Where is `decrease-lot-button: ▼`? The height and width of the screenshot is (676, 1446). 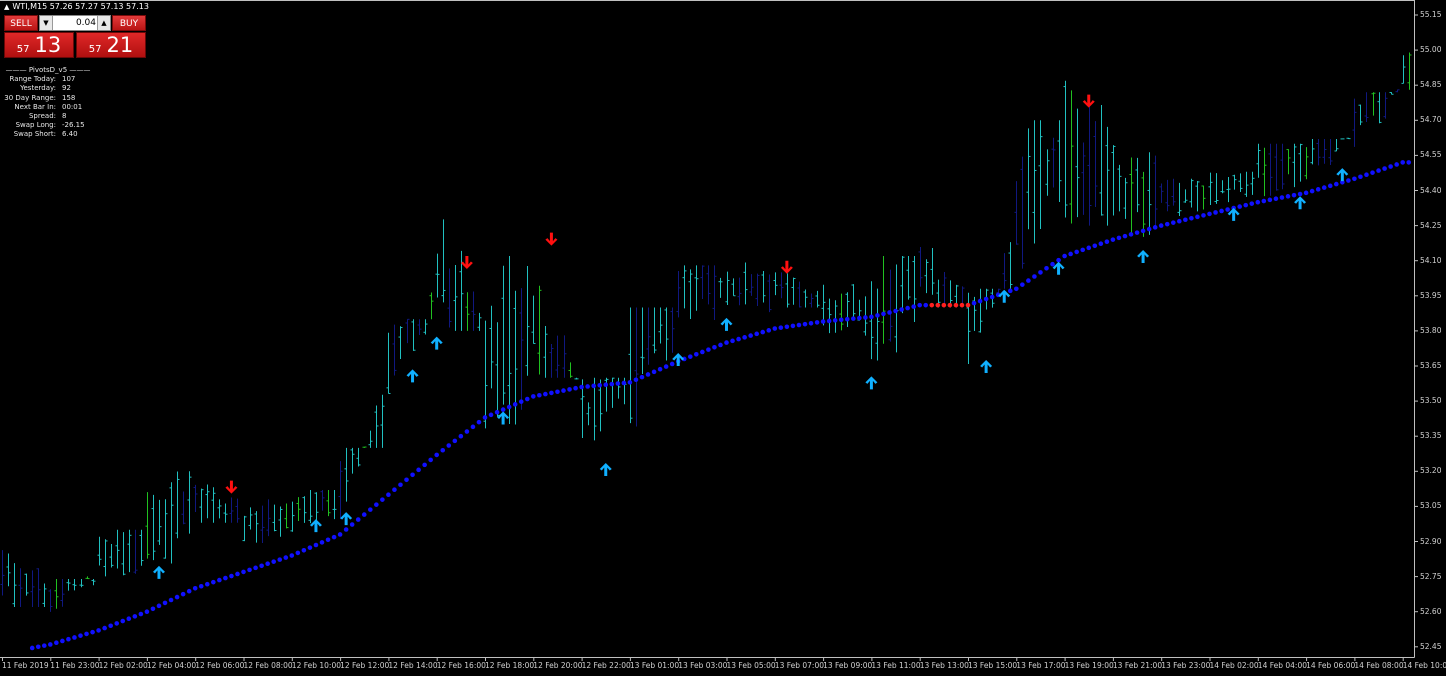
decrease-lot-button: ▼ is located at coordinates (46, 23).